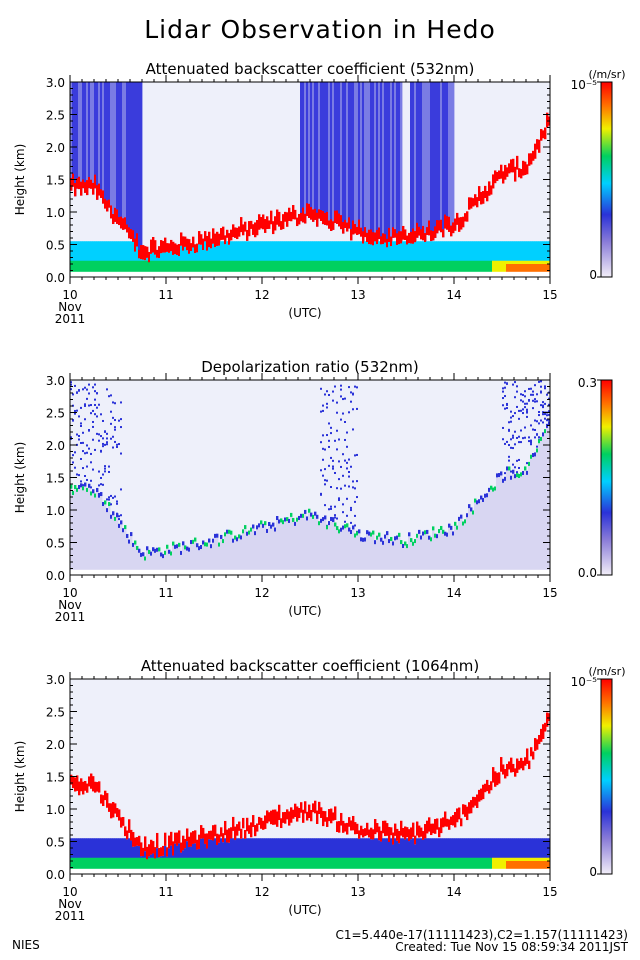 This screenshot has height=960, width=640. I want to click on y-tick-label: 1.0, so click(55, 213).